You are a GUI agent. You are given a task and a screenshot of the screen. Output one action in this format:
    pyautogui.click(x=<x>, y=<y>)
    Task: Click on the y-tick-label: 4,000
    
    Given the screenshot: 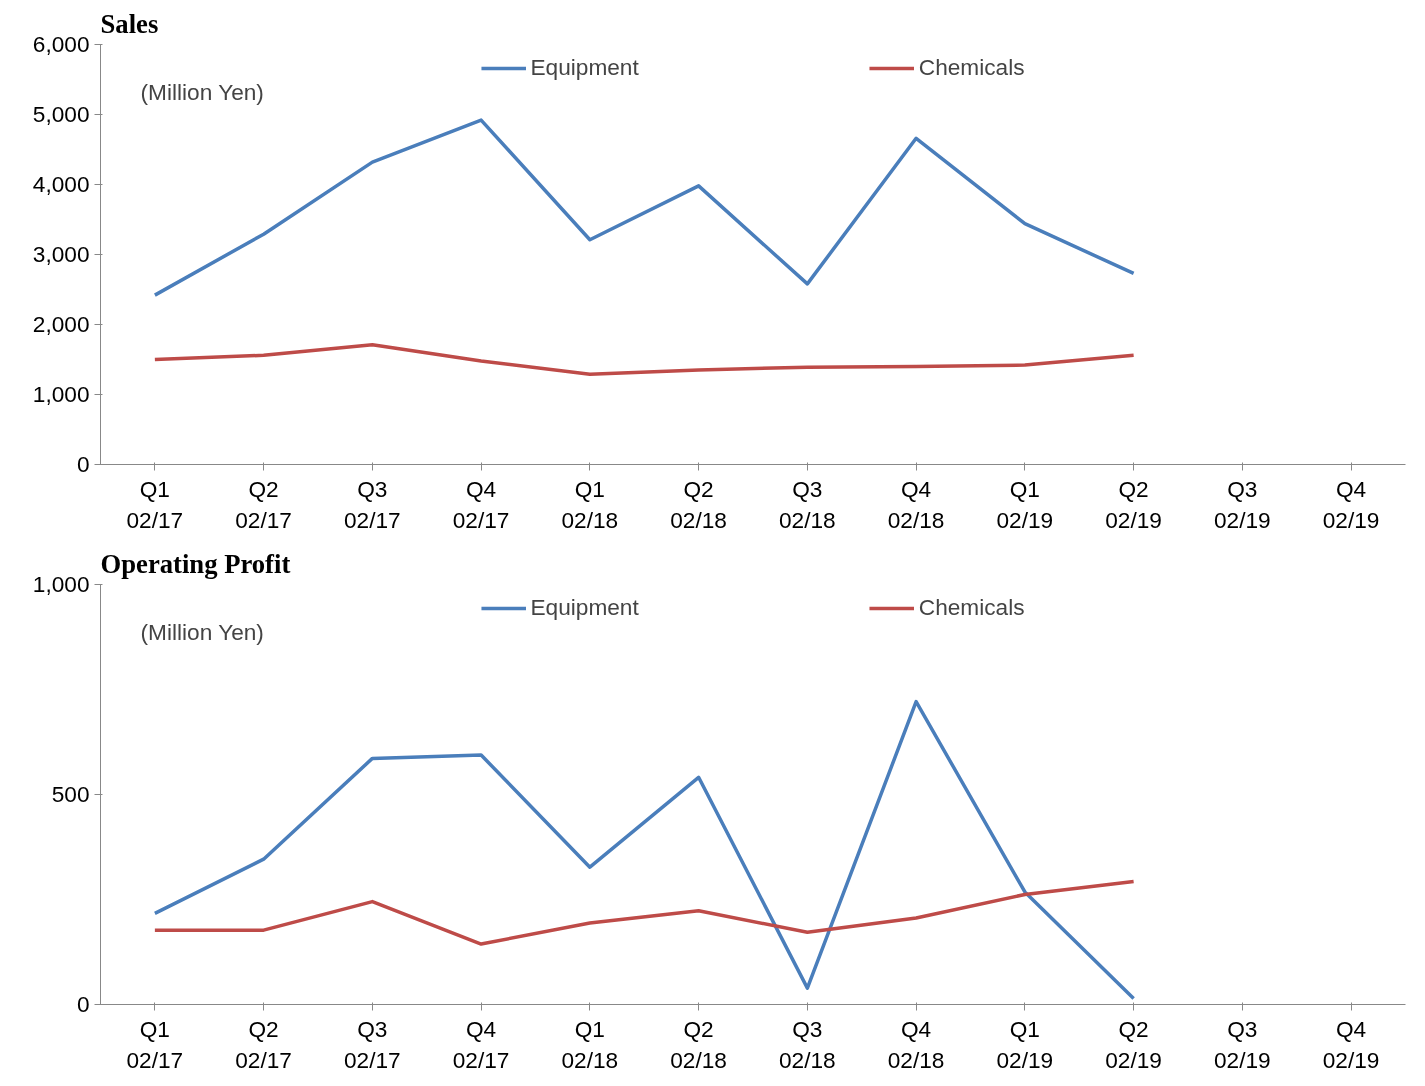 What is the action you would take?
    pyautogui.click(x=61, y=184)
    